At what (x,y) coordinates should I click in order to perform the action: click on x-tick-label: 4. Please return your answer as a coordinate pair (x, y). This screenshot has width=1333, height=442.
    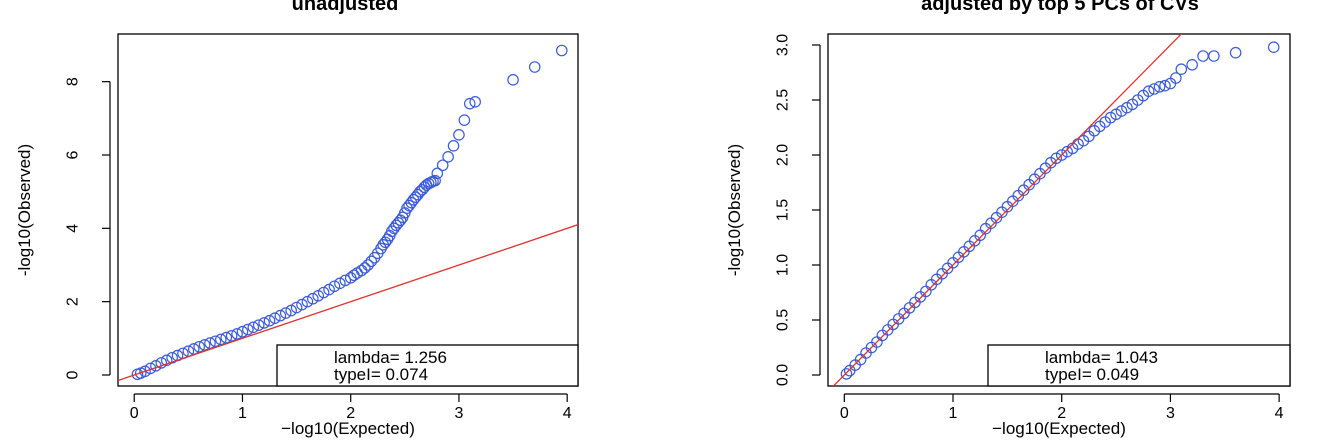
    Looking at the image, I should click on (1279, 413).